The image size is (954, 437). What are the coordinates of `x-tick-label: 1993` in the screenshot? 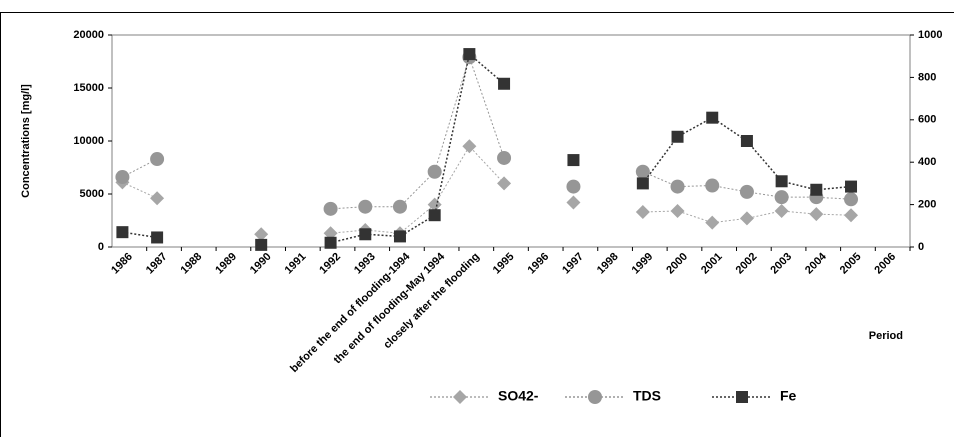 It's located at (365, 264).